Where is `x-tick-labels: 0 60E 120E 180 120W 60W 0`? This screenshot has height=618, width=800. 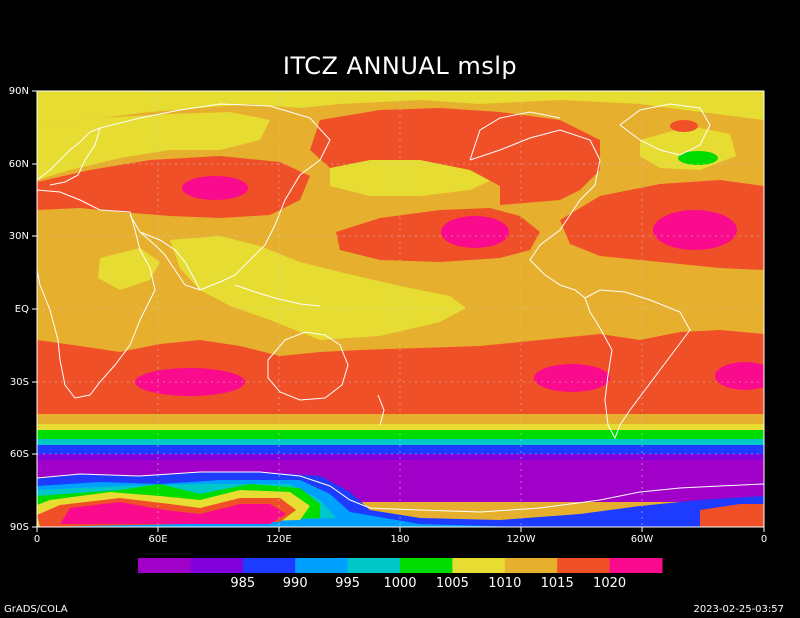 x-tick-labels: 0 60E 120E 180 120W 60W 0 is located at coordinates (400, 539).